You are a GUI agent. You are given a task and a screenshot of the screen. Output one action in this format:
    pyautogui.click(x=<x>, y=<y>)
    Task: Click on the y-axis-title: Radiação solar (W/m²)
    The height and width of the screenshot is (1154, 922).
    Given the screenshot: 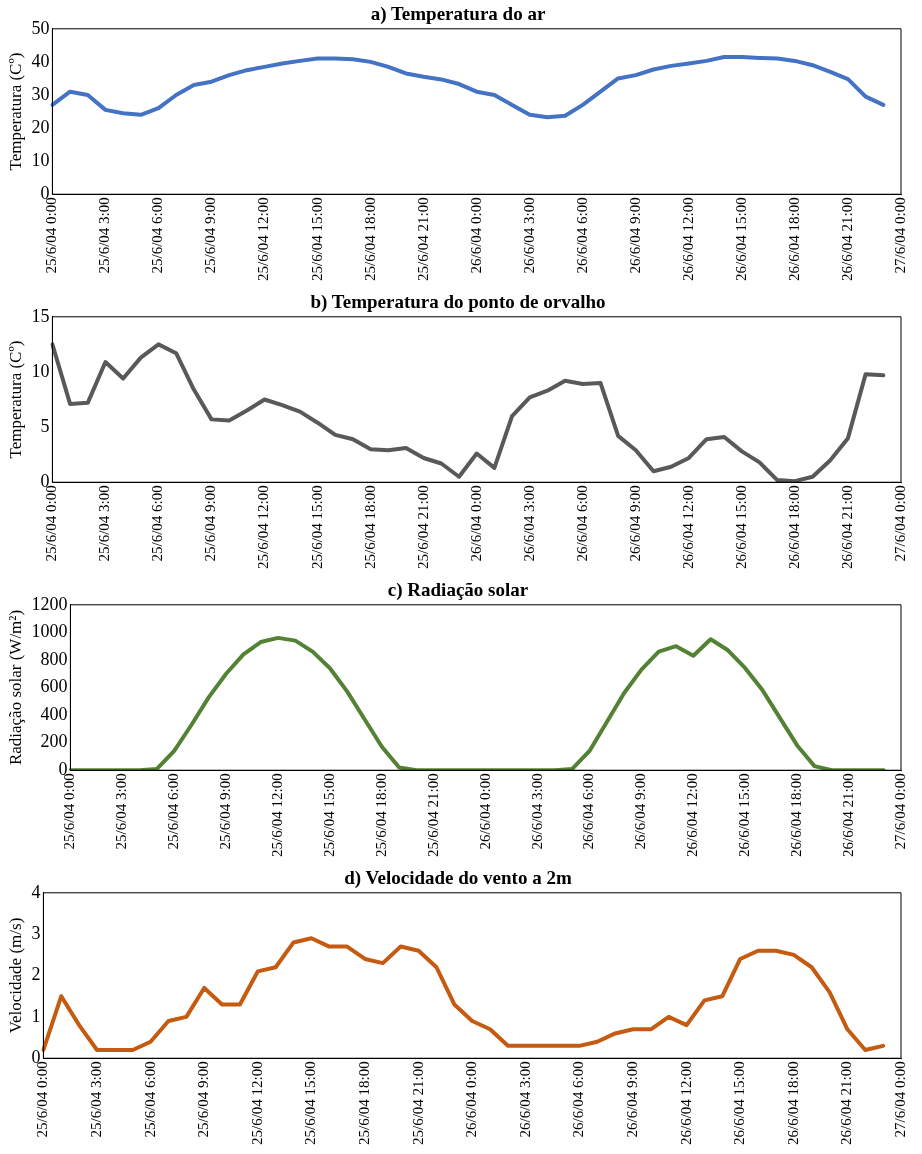 What is the action you would take?
    pyautogui.click(x=15, y=687)
    